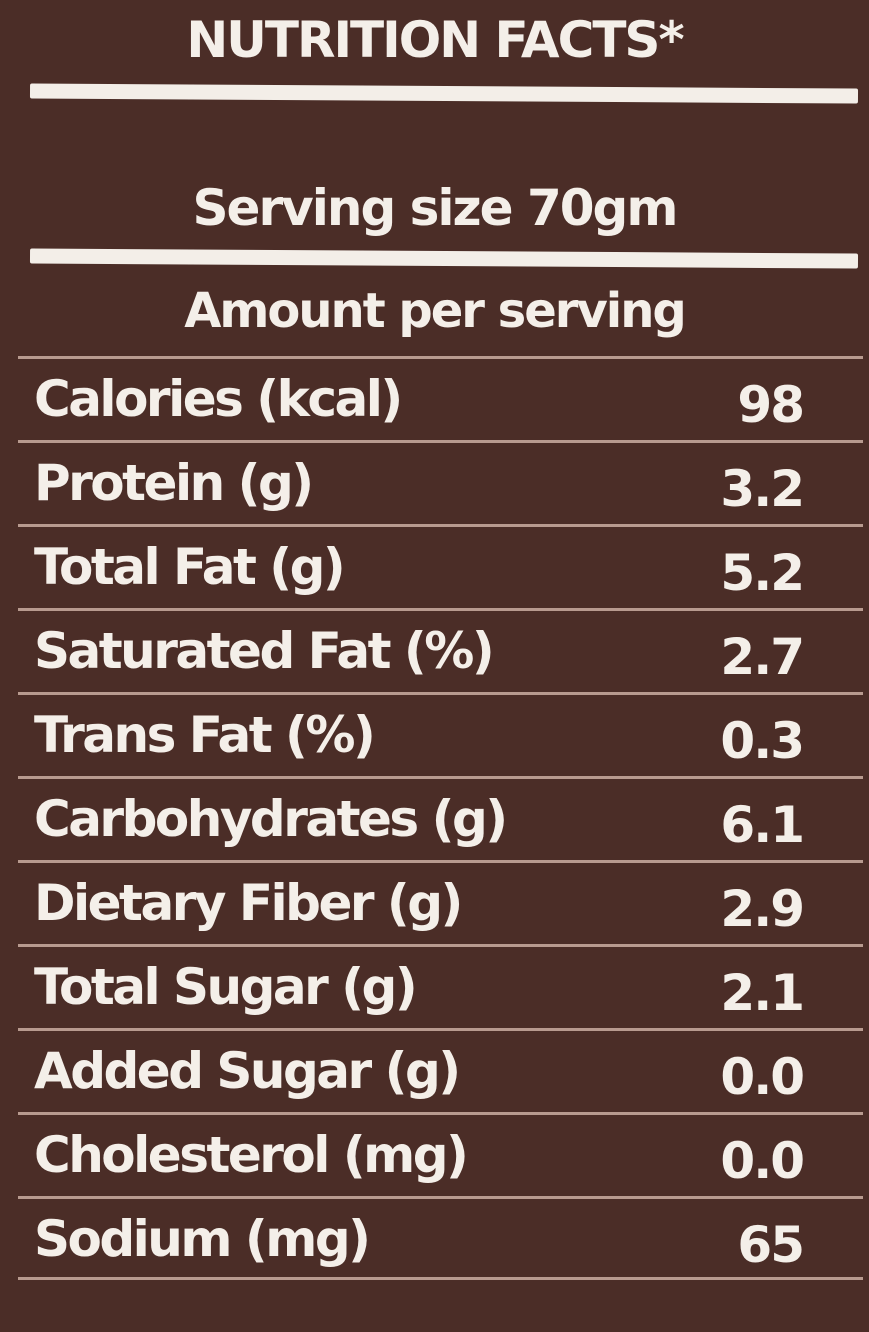 This screenshot has width=869, height=1332. Describe the element at coordinates (218, 399) in the screenshot. I see `nutrient-label: Calories (kcal)` at that location.